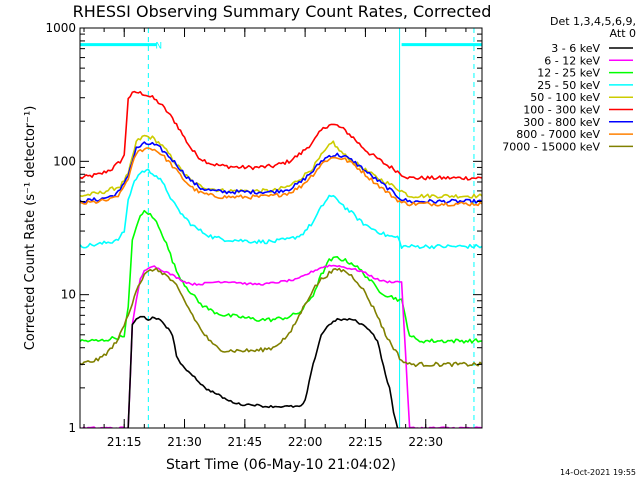 The height and width of the screenshot is (480, 640). Describe the element at coordinates (365, 442) in the screenshot. I see `x-tick-label: 22:15` at that location.